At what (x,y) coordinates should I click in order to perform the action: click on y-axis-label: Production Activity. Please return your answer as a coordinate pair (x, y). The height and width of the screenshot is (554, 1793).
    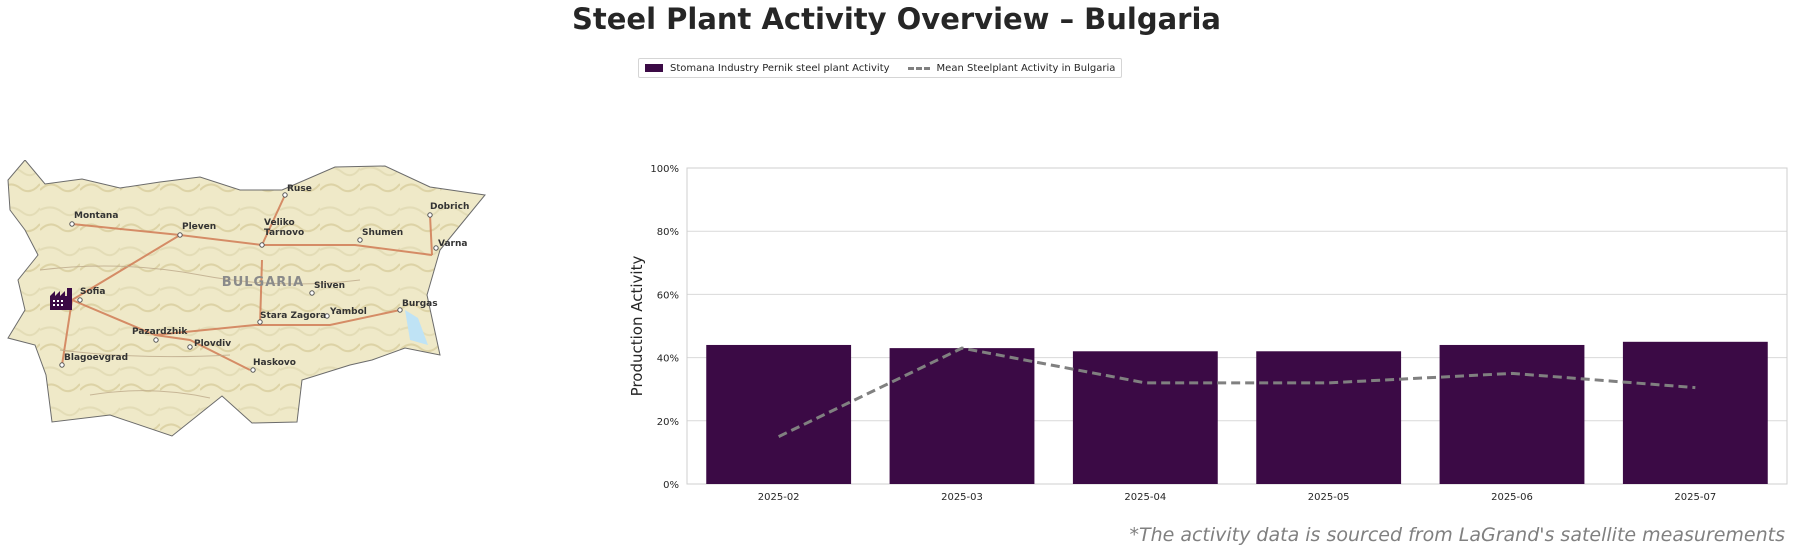
    Looking at the image, I should click on (637, 326).